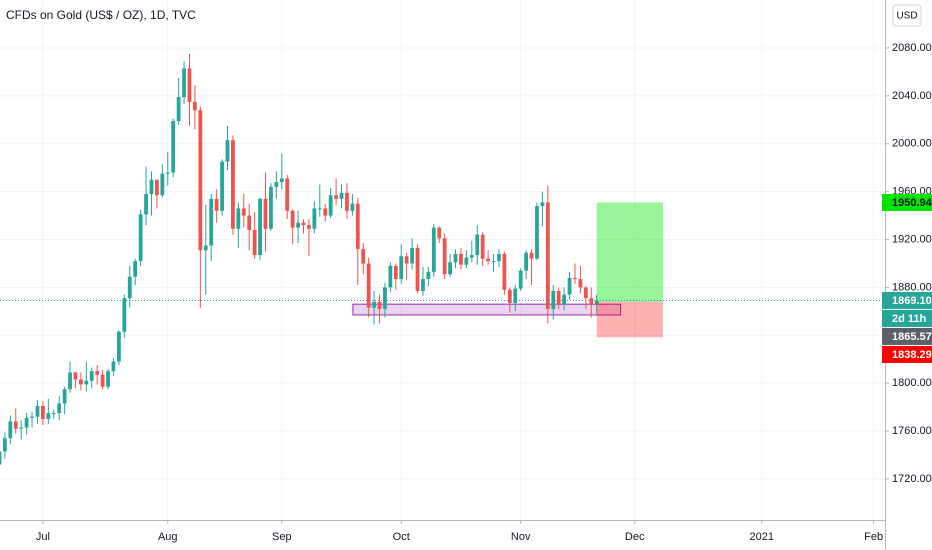 The height and width of the screenshot is (550, 932). I want to click on countdown-badge-bg, so click(907, 318).